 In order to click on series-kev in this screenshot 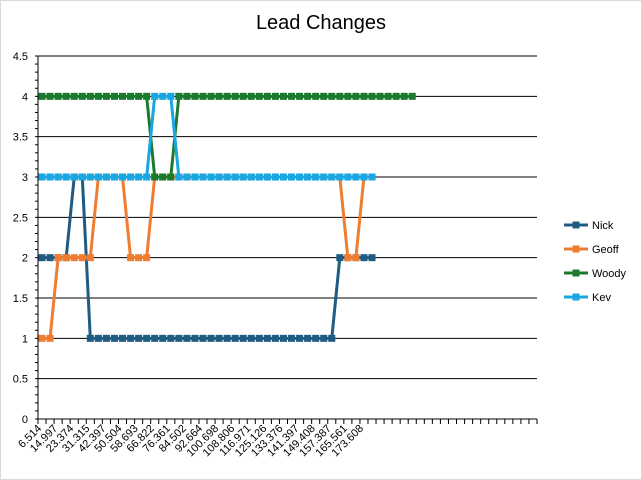, I will do `click(207, 136)`.